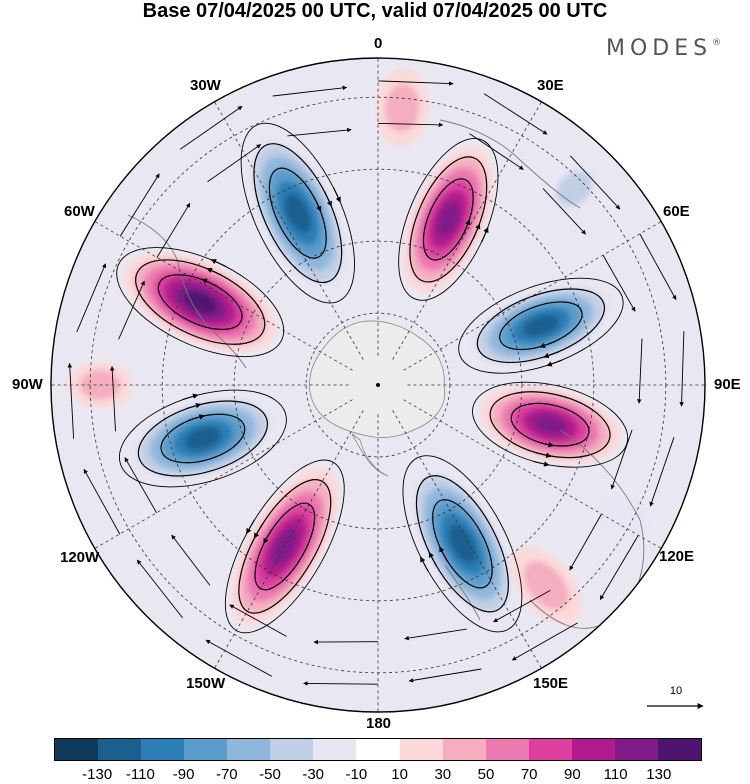 This screenshot has height=784, width=750. Describe the element at coordinates (205, 86) in the screenshot. I see `longitude-label: 30W` at that location.